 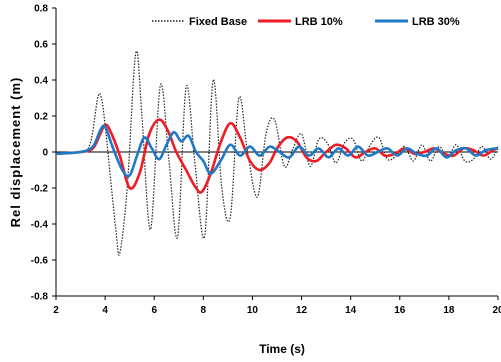 I want to click on x-tick-label: 10, so click(x=253, y=310).